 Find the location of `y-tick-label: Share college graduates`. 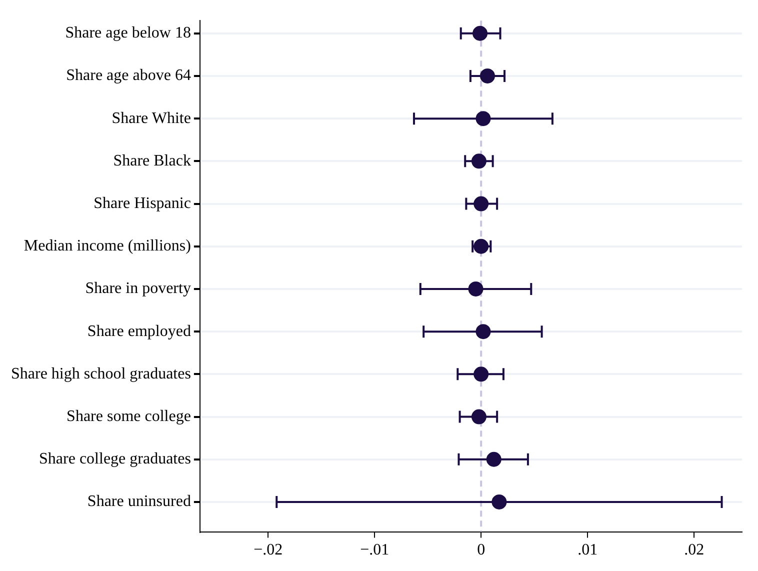

y-tick-label: Share college graduates is located at coordinates (115, 459).